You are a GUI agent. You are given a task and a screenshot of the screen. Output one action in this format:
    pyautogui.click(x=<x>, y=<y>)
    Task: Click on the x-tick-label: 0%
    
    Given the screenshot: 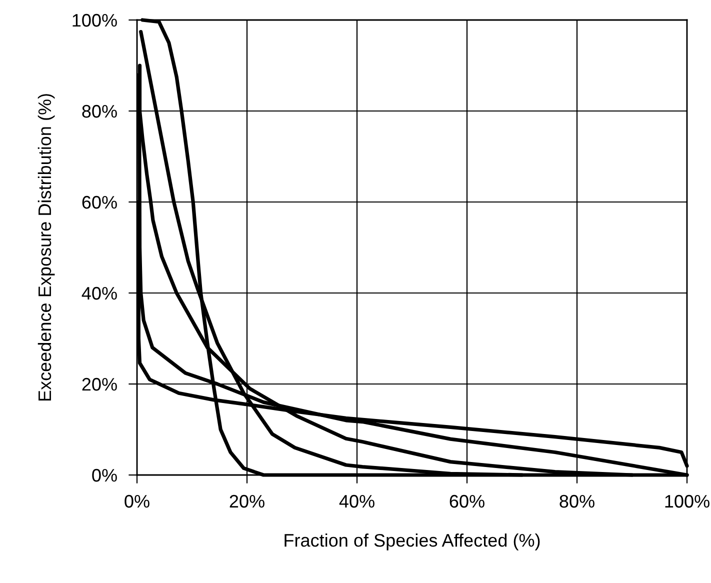 What is the action you would take?
    pyautogui.click(x=137, y=501)
    